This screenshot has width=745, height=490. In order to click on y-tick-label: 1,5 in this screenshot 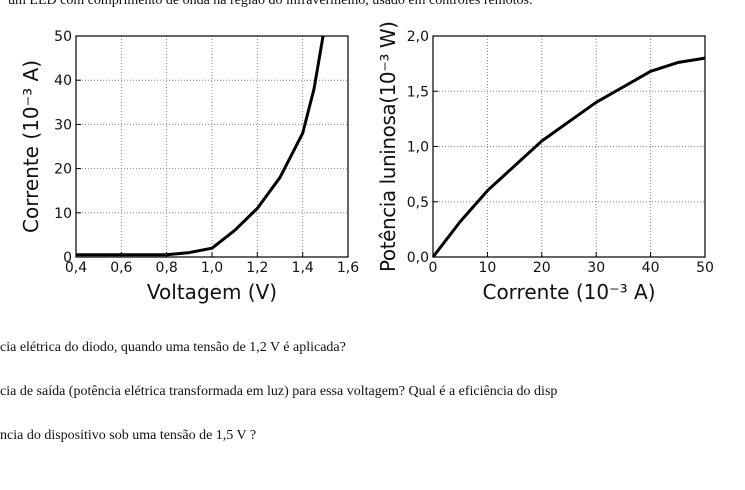, I will do `click(418, 92)`.